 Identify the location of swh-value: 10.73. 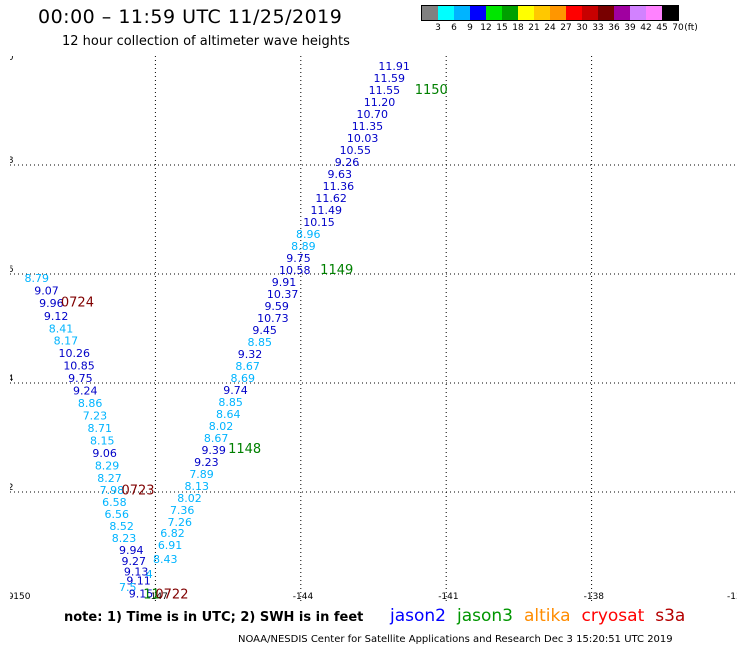
(273, 318).